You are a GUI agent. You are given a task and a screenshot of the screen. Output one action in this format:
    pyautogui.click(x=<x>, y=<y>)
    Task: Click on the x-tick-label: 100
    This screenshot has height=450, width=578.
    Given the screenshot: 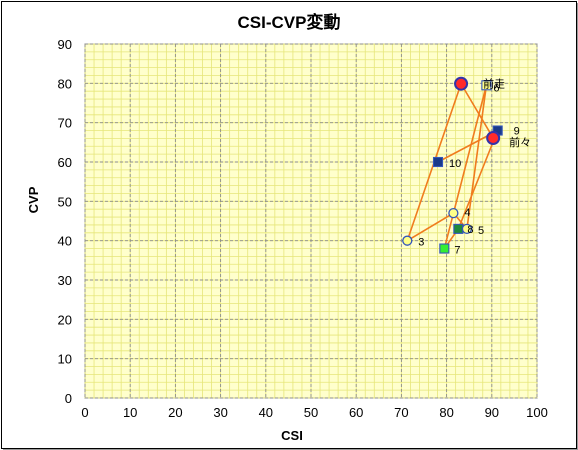 What is the action you would take?
    pyautogui.click(x=537, y=412)
    